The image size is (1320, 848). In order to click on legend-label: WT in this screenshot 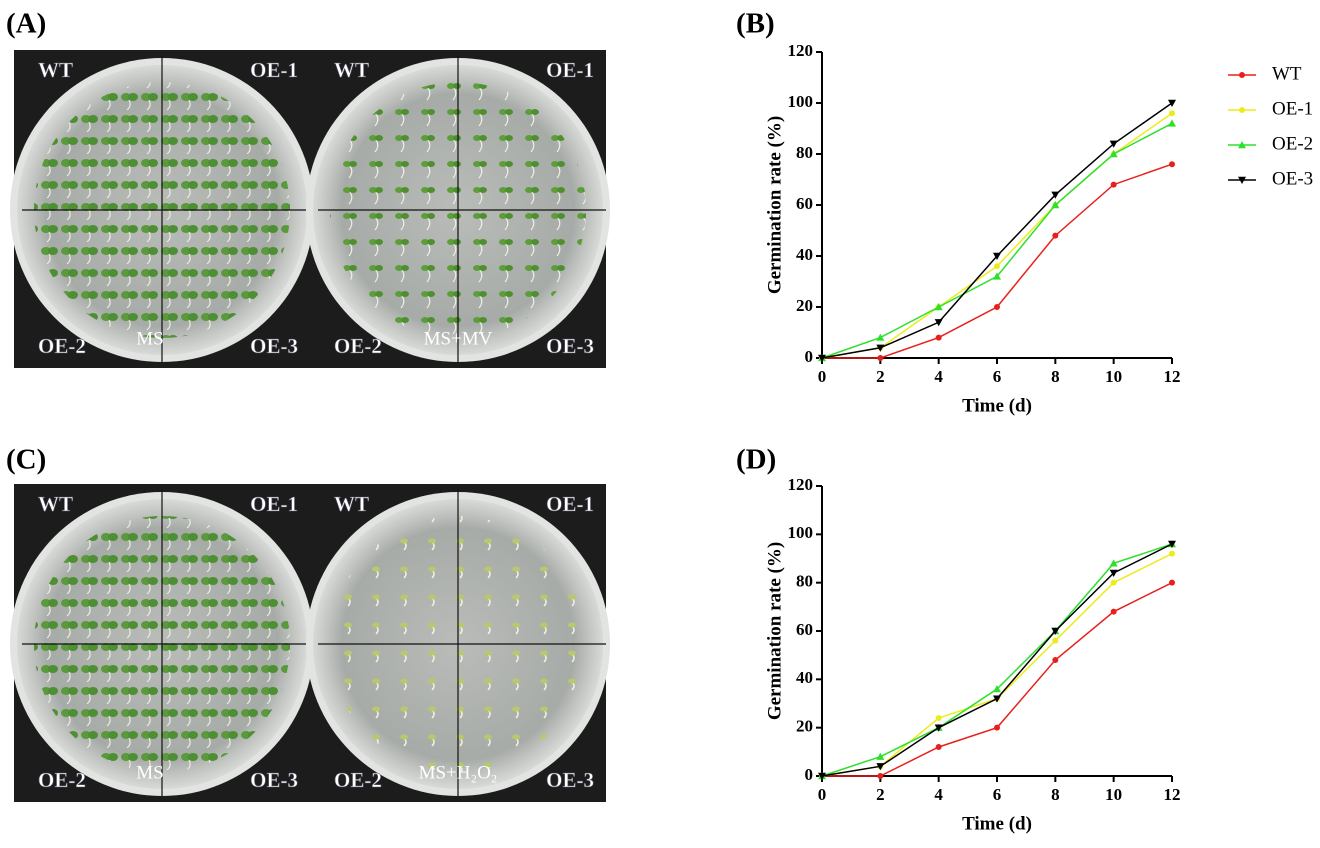, I will do `click(1287, 73)`.